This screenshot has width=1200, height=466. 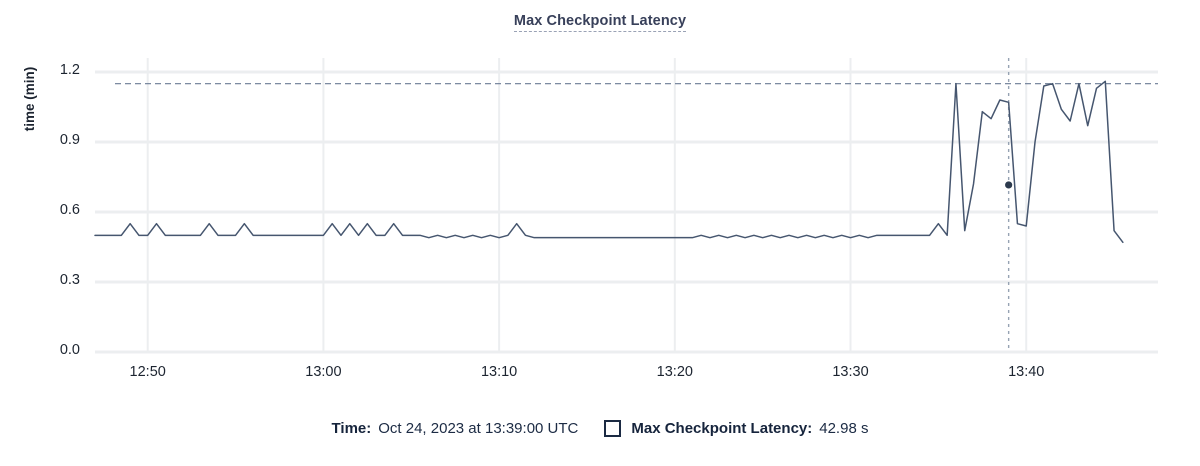 What do you see at coordinates (351, 428) in the screenshot?
I see `footer-time-label: Time:` at bounding box center [351, 428].